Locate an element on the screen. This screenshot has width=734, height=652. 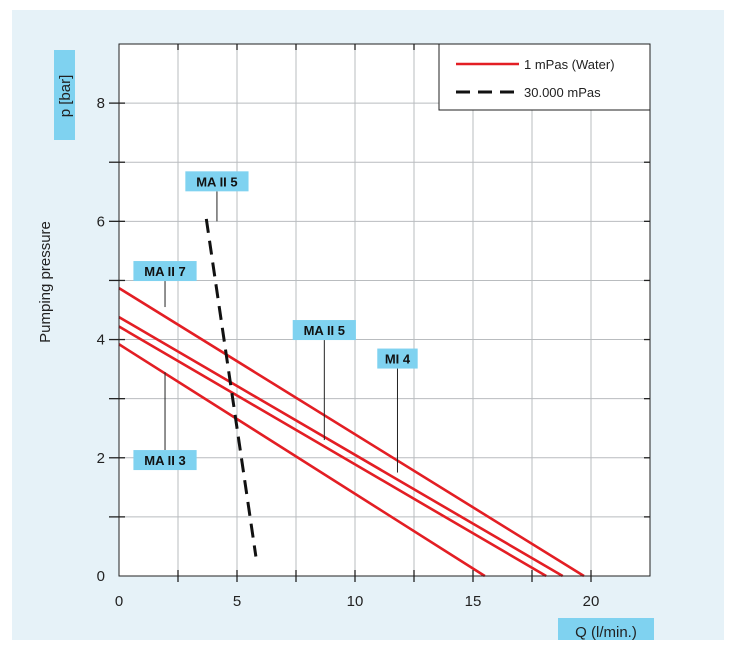
x-tick-label: 15 is located at coordinates (473, 601).